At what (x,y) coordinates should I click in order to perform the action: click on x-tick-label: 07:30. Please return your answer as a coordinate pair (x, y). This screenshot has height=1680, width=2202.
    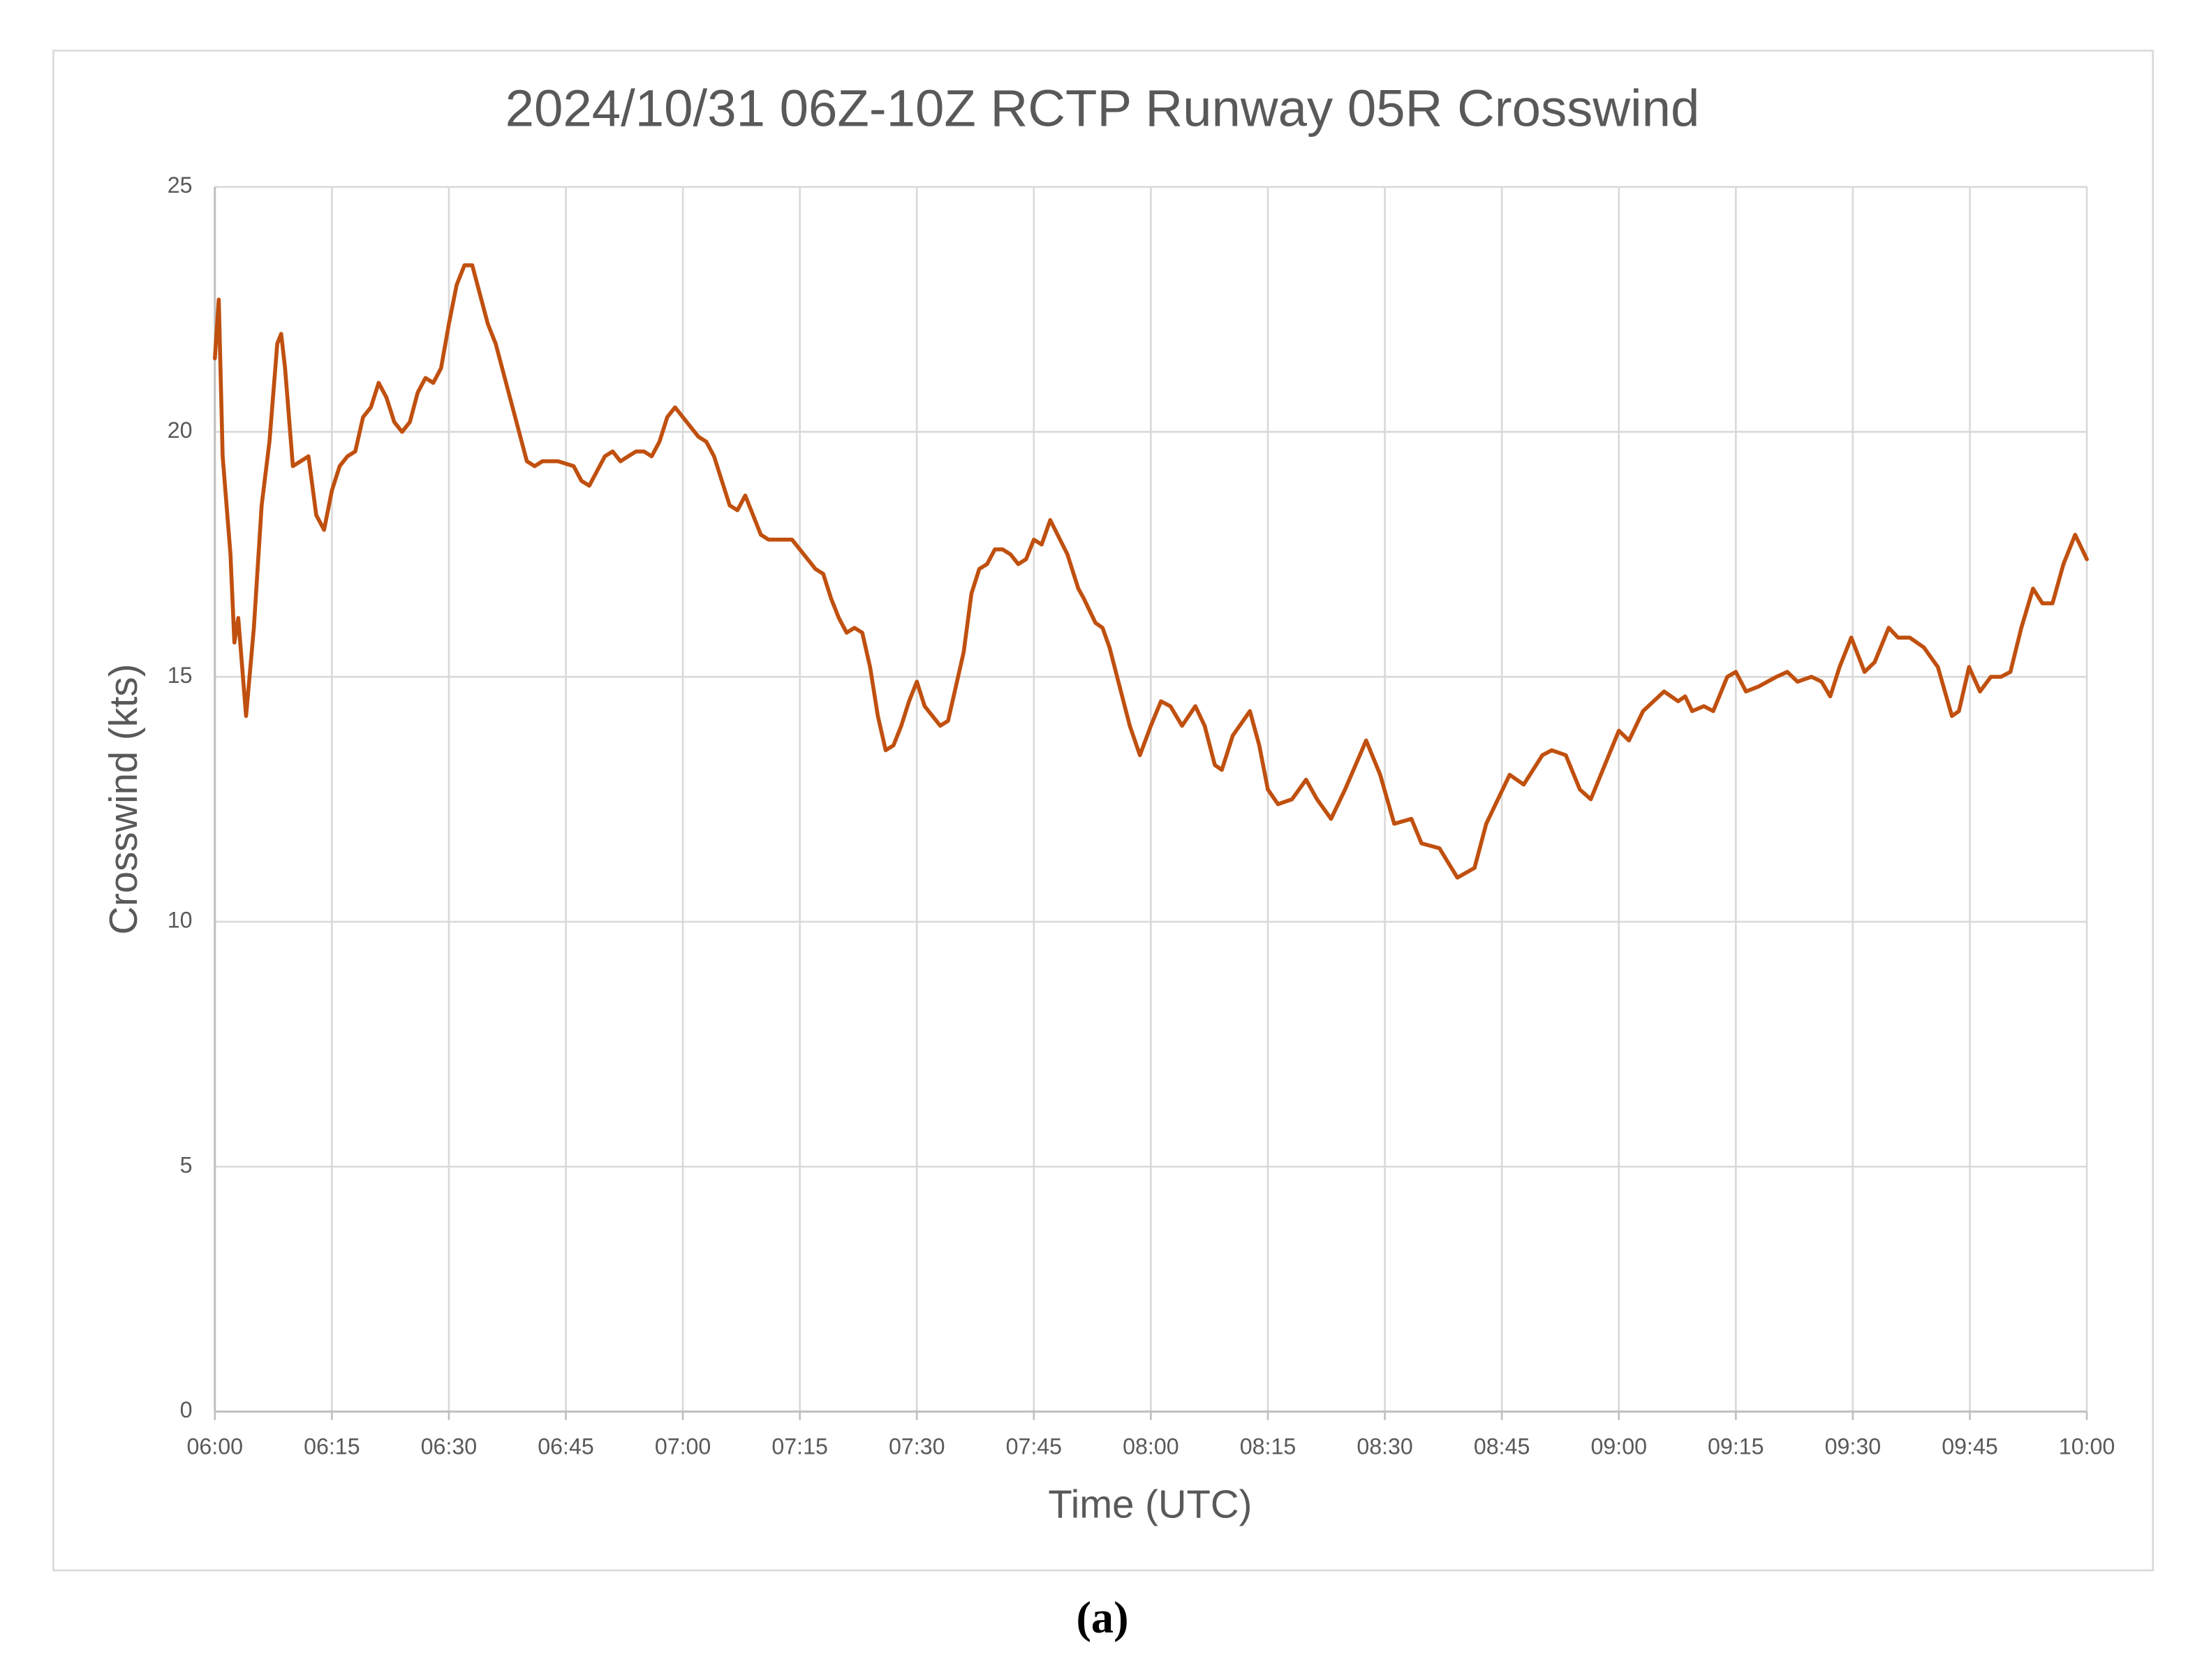
    Looking at the image, I should click on (917, 1446).